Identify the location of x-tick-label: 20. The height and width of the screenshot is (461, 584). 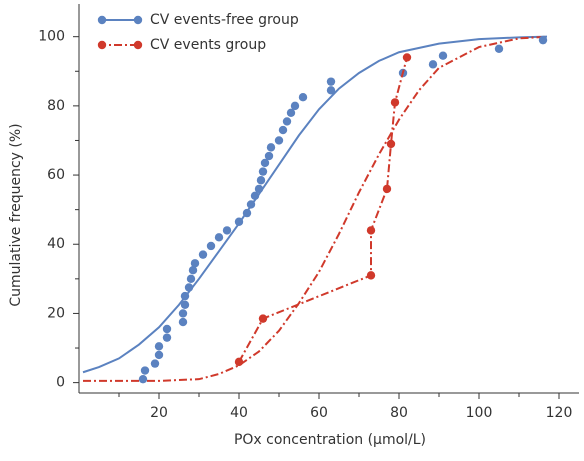
(159, 413).